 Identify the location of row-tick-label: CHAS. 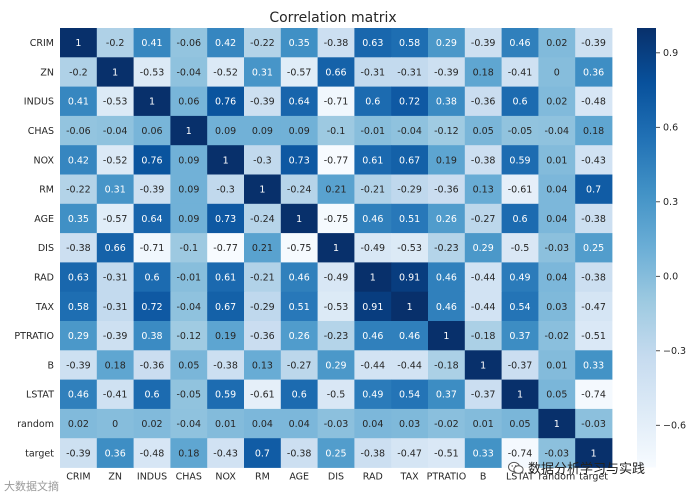
(41, 131).